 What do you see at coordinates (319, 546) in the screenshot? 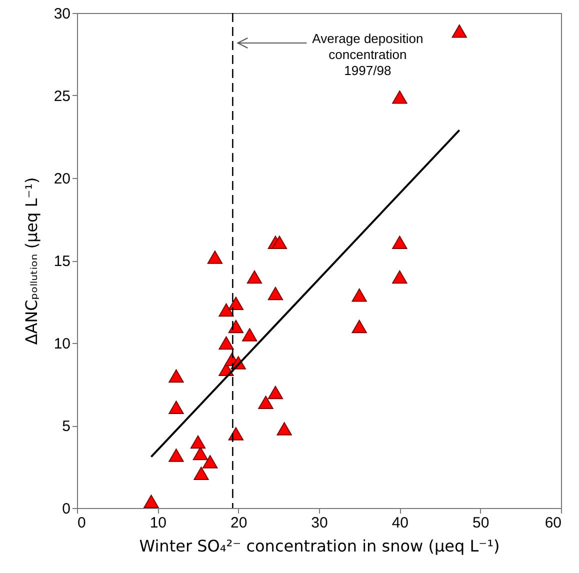
I see `x-axis-title: Winter SO₄²⁻ concentration in snow (μeq L⁻¹)` at bounding box center [319, 546].